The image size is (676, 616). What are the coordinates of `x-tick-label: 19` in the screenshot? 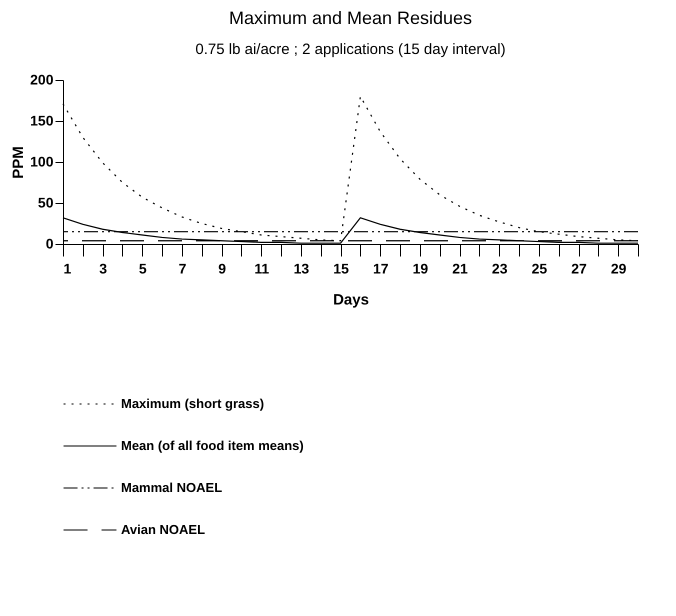 It's located at (420, 268).